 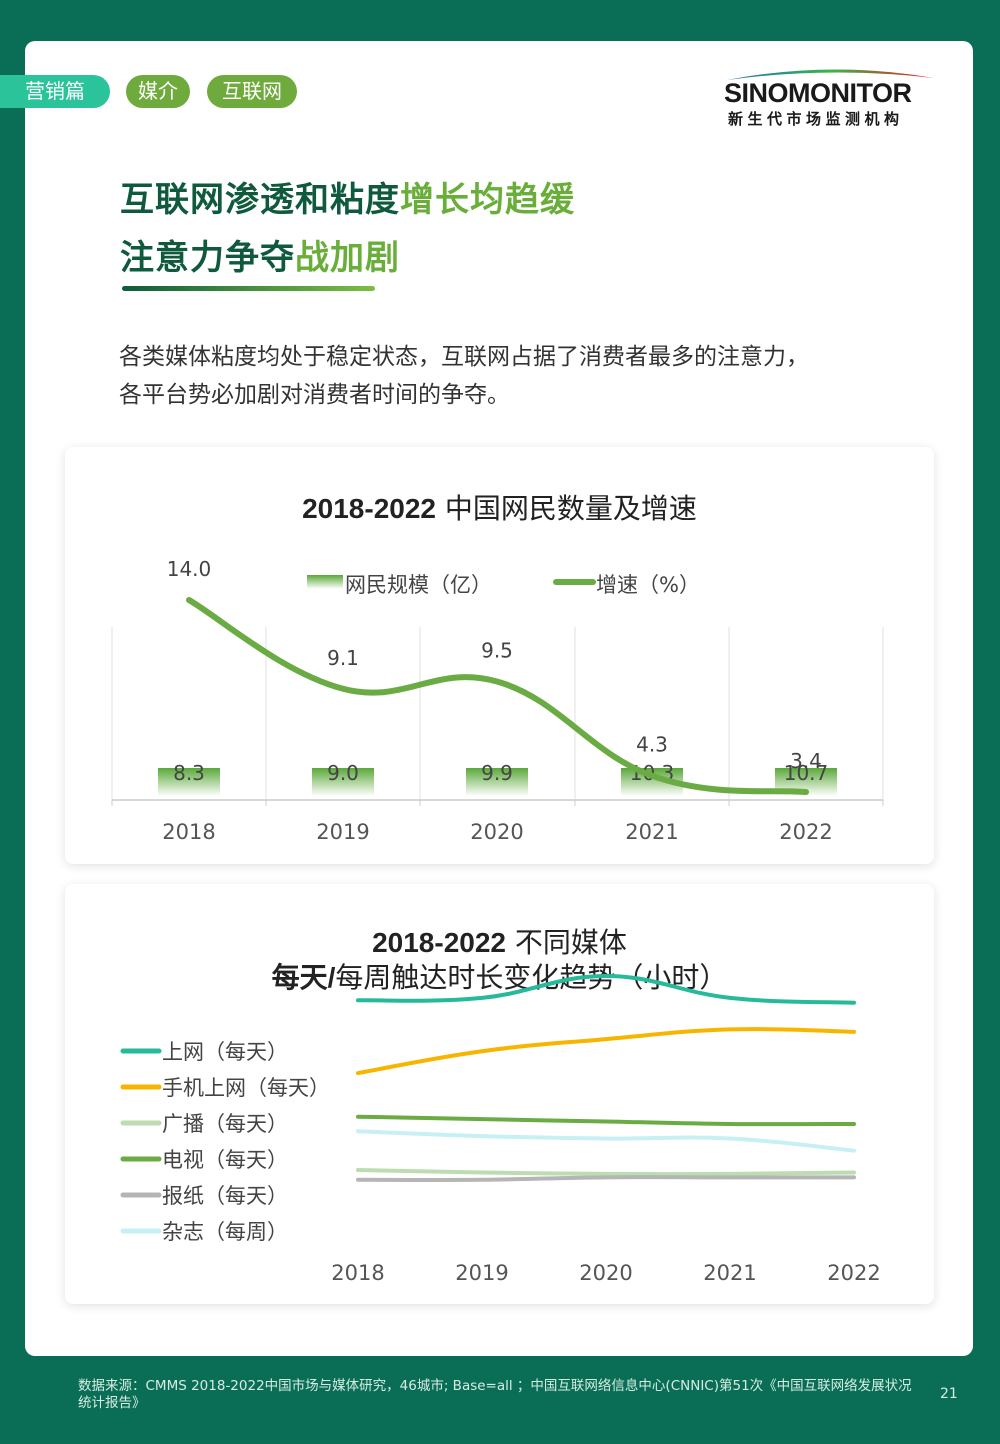 What do you see at coordinates (260, 200) in the screenshot?
I see `headline-1-main: 互联网渗透和粘度` at bounding box center [260, 200].